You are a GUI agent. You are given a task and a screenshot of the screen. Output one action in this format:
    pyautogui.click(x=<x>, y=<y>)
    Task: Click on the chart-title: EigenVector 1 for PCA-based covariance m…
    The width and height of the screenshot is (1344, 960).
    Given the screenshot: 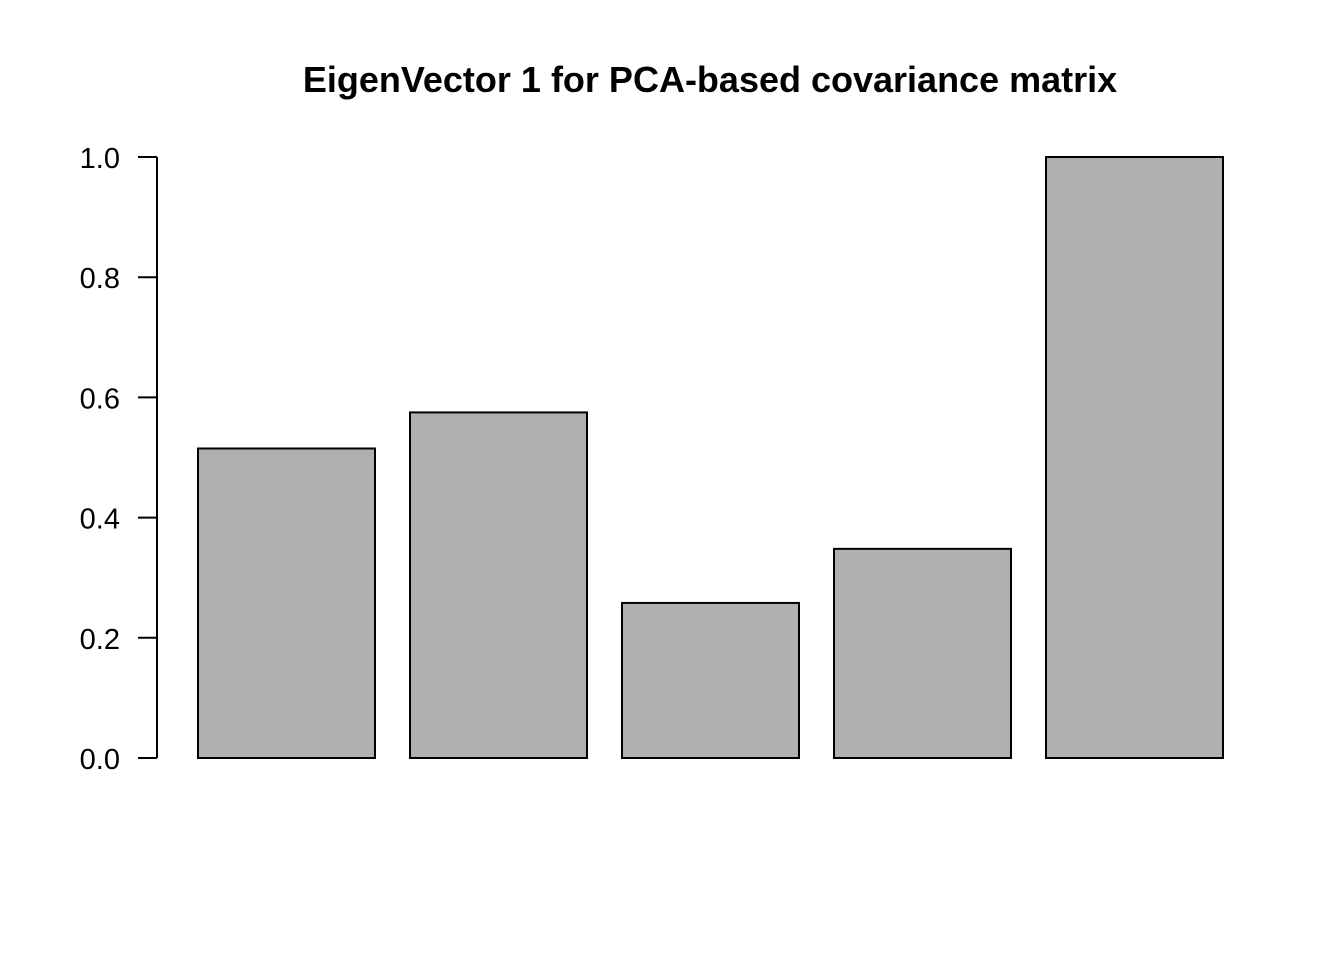 What is the action you would take?
    pyautogui.click(x=710, y=79)
    